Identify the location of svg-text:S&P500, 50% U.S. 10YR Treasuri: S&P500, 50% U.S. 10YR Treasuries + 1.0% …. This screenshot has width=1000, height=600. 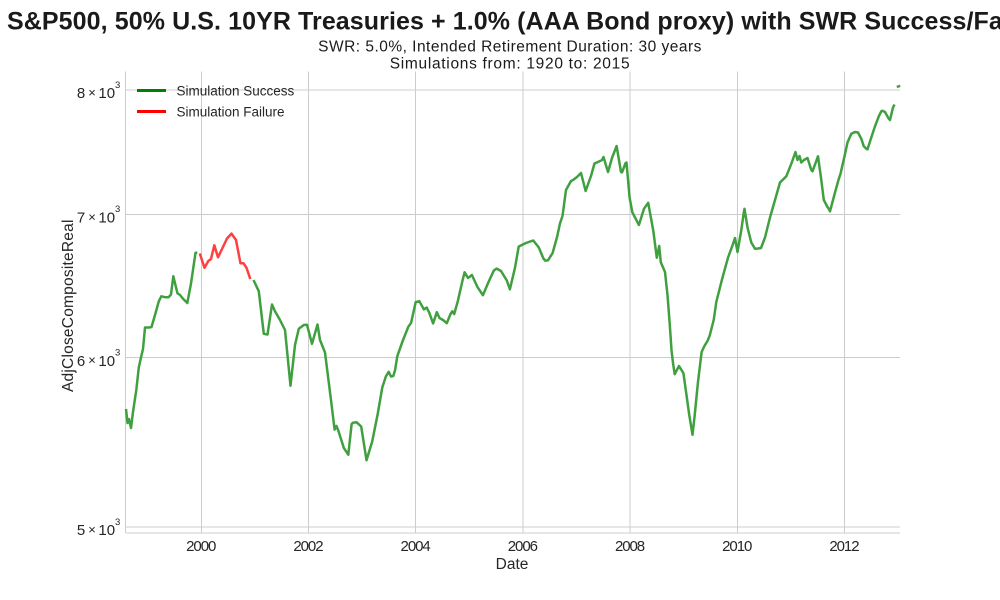
(503, 22).